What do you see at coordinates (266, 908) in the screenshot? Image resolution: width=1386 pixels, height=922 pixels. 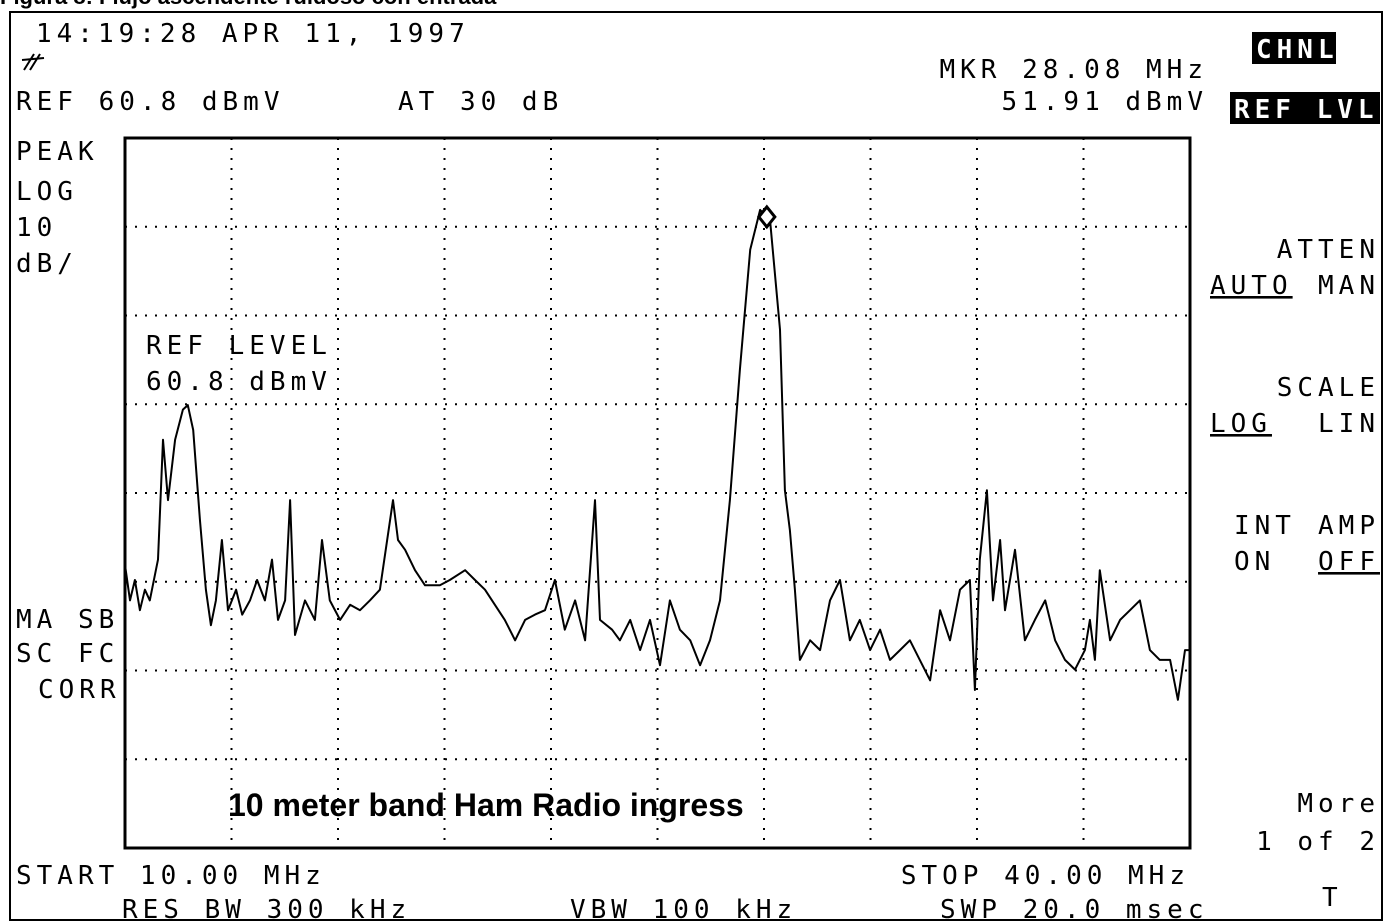 I see `resolution-bandwidth: RES BW 300 kHz` at bounding box center [266, 908].